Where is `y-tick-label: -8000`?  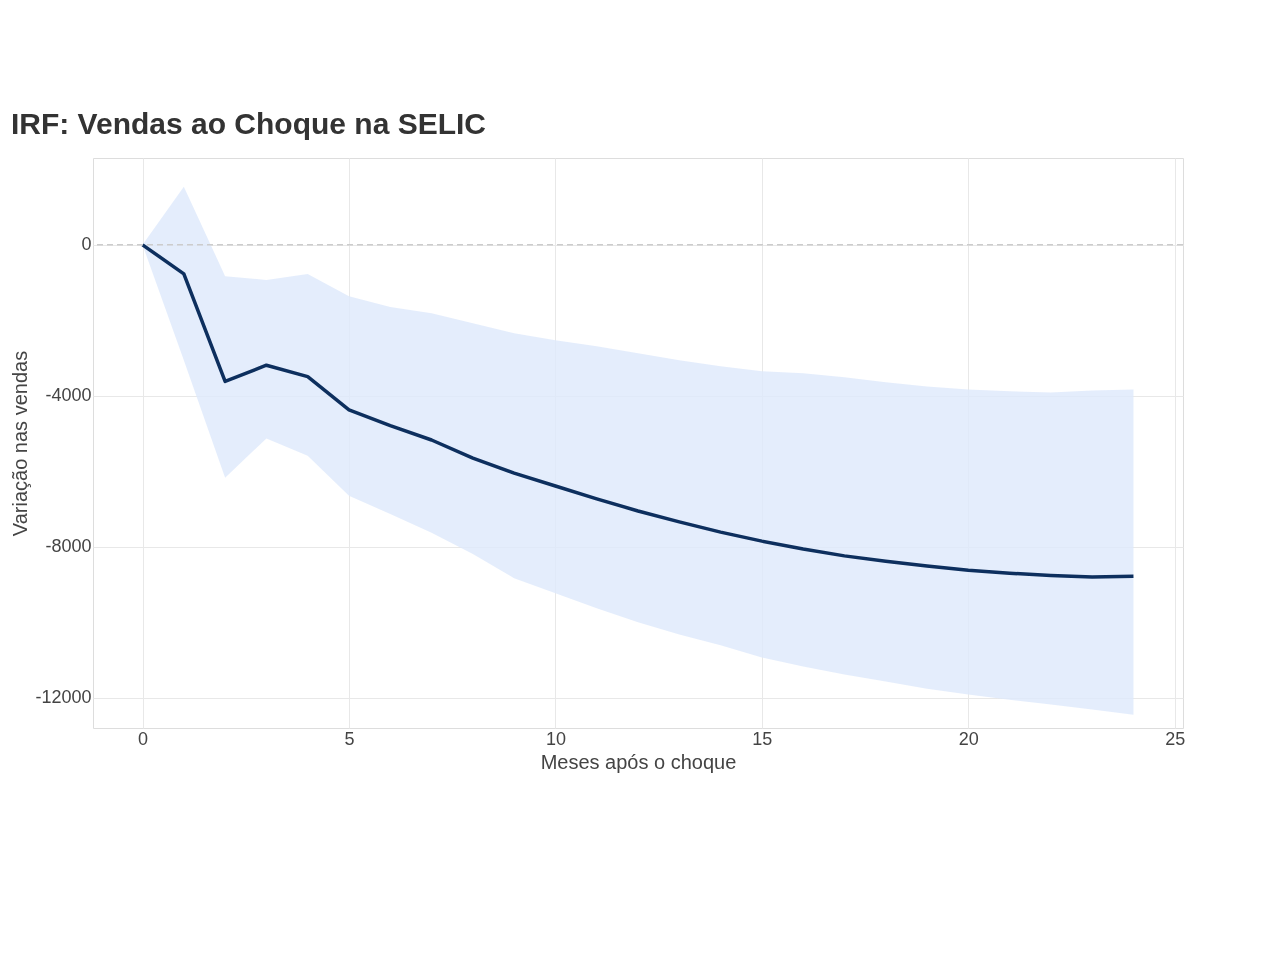 y-tick-label: -8000 is located at coordinates (68, 546).